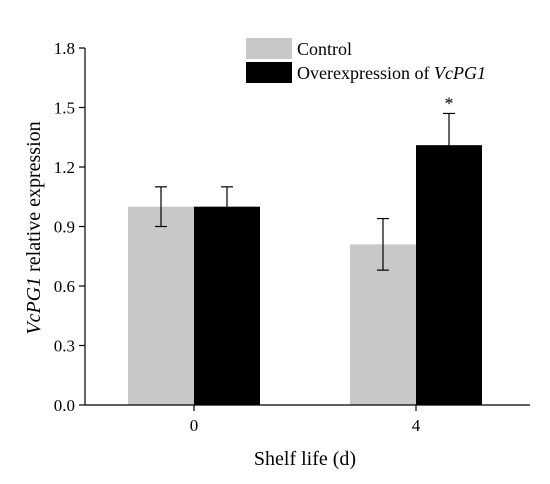 This screenshot has height=484, width=550. Describe the element at coordinates (269, 48) in the screenshot. I see `legend-swatch-control` at that location.